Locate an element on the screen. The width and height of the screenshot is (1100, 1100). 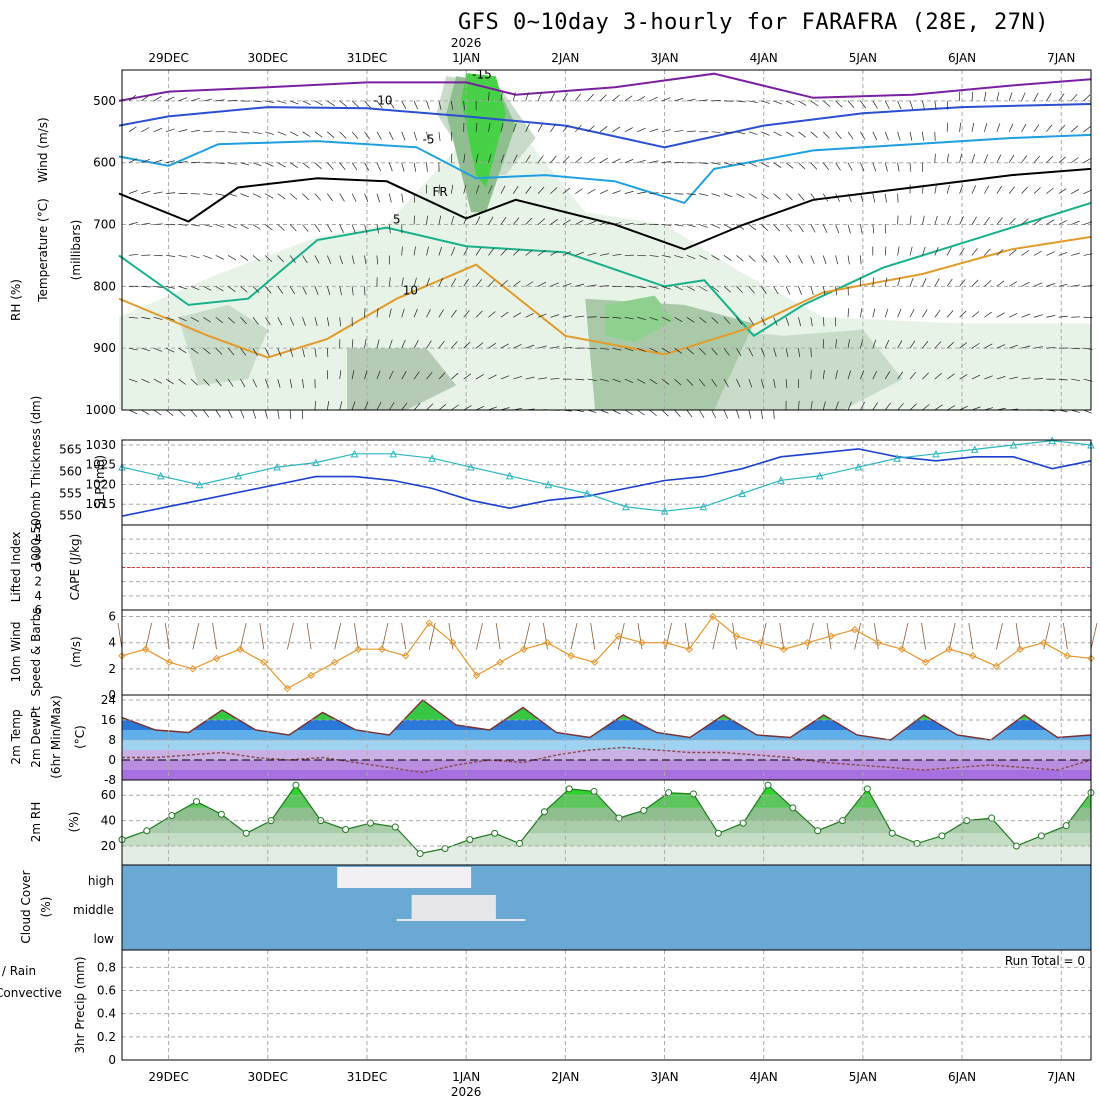
thickness-marker is located at coordinates (1013, 444).